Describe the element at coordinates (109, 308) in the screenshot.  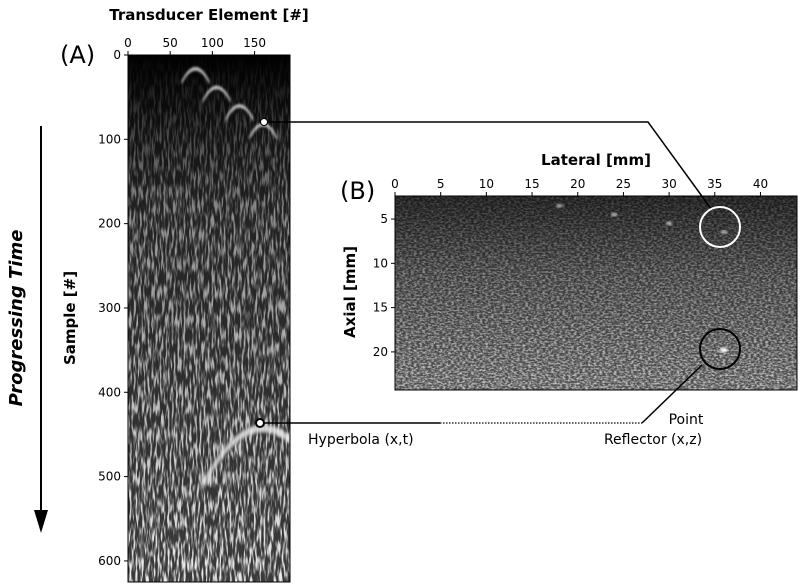
I see `panel-a-y-tick-label: 300` at that location.